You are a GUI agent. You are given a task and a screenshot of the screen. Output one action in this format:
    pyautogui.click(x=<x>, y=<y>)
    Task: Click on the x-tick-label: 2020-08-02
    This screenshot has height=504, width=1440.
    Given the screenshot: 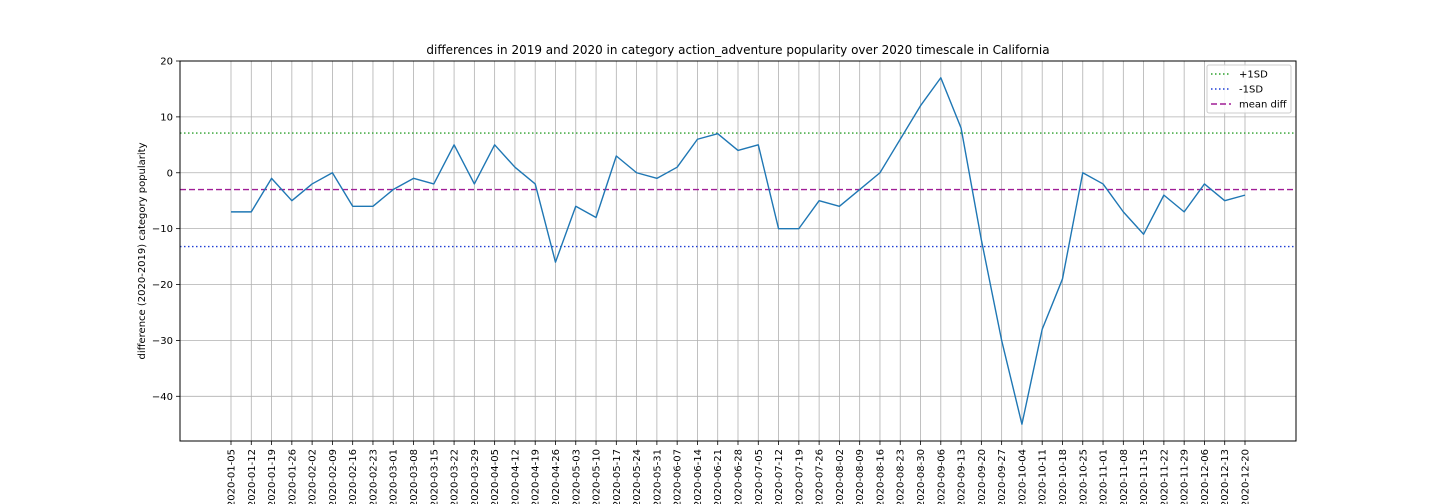 What is the action you would take?
    pyautogui.click(x=840, y=476)
    